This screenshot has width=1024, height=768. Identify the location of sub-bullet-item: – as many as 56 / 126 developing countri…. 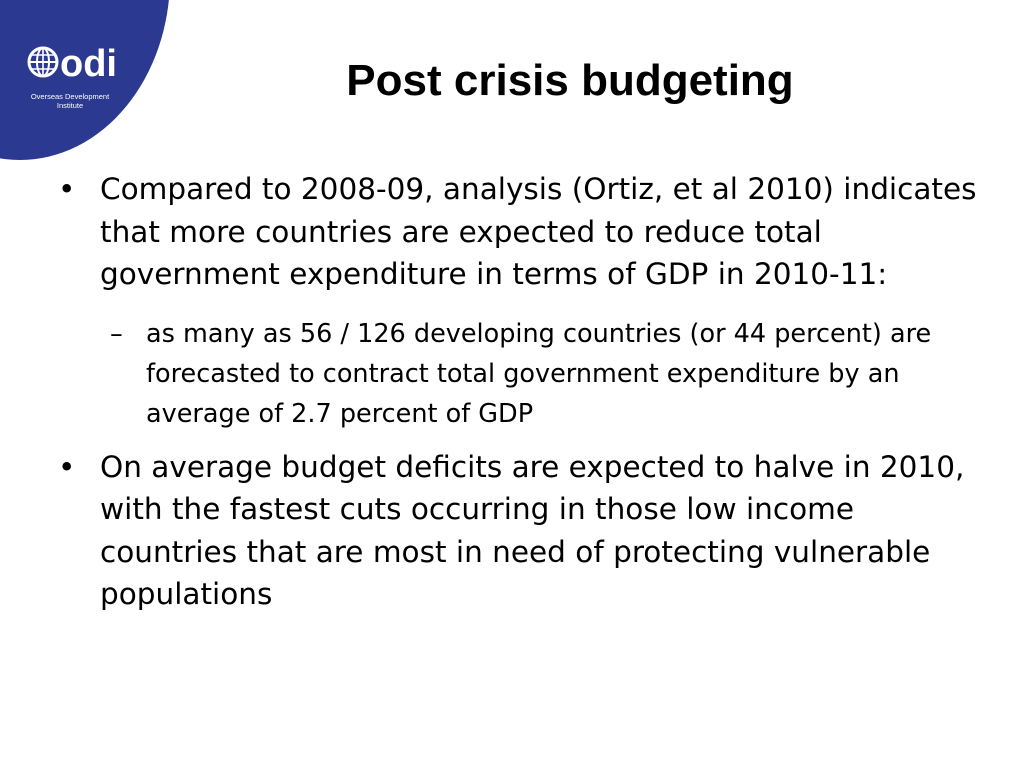
(544, 374).